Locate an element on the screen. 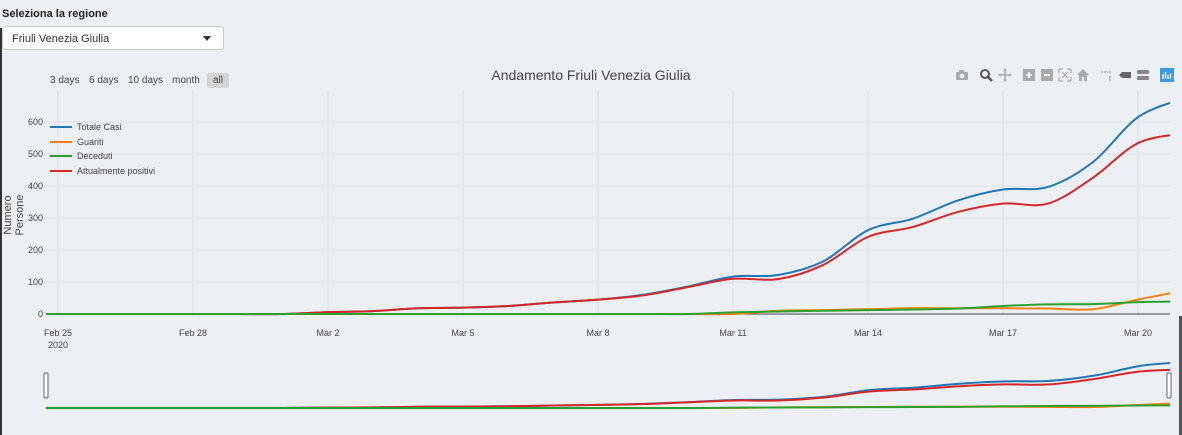 The height and width of the screenshot is (435, 1182). y-tick-label: 0 is located at coordinates (40, 314).